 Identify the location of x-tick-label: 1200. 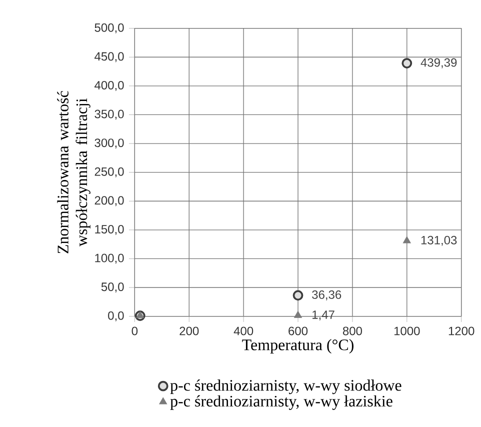
(461, 331).